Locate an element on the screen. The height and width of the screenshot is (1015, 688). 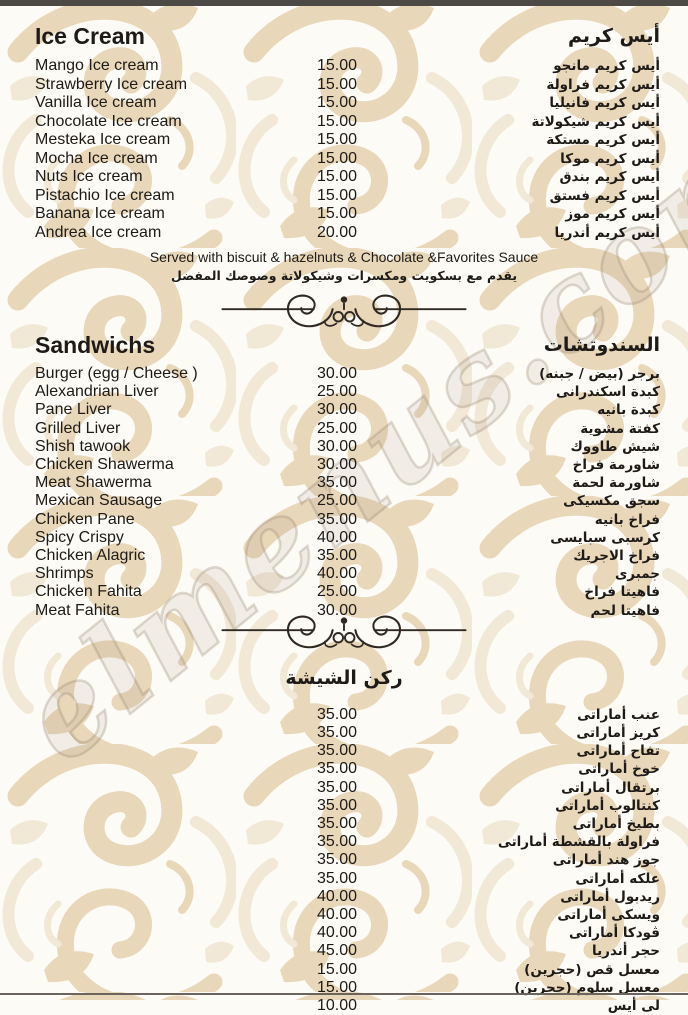
menu-item-row: 35.00 جوز هند أماراتى is located at coordinates (347, 860).